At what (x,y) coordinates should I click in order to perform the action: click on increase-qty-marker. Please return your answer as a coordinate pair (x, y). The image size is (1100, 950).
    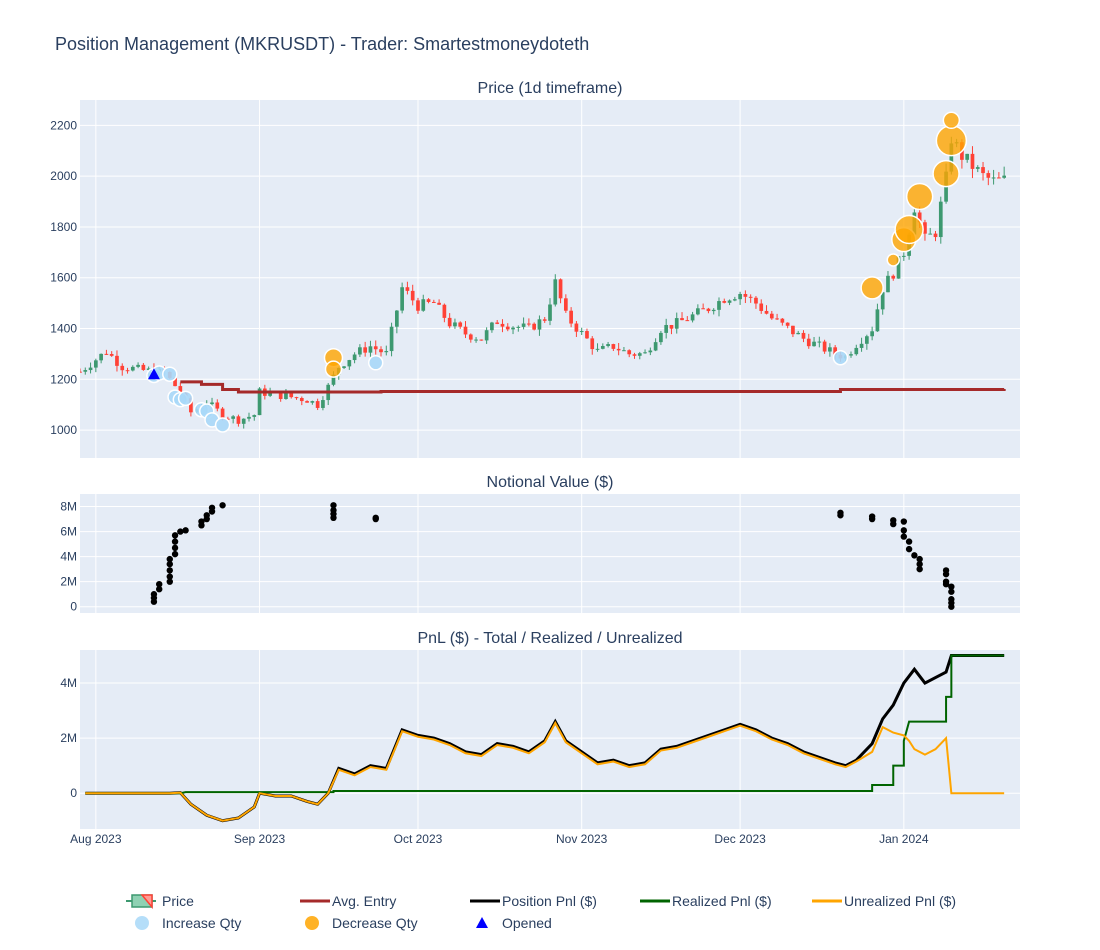
    Looking at the image, I should click on (840, 357).